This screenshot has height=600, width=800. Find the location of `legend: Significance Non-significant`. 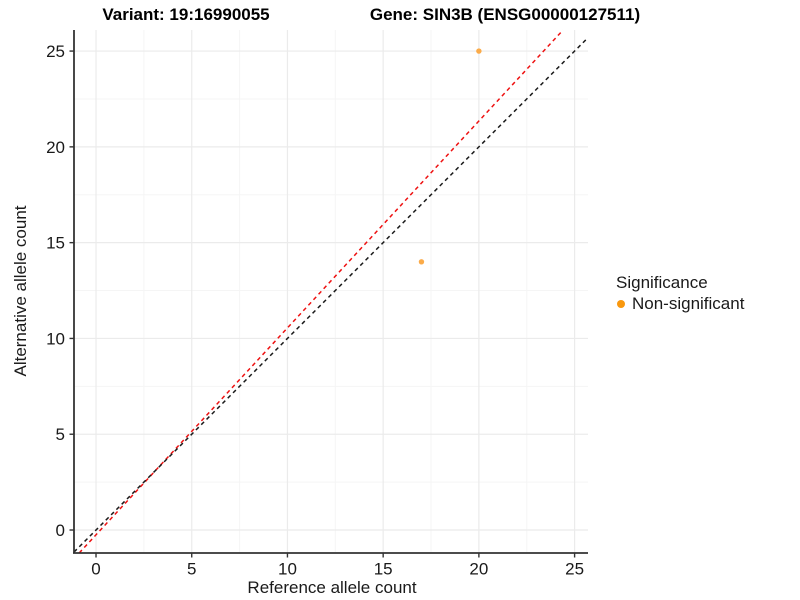

legend: Significance Non-significant is located at coordinates (680, 293).